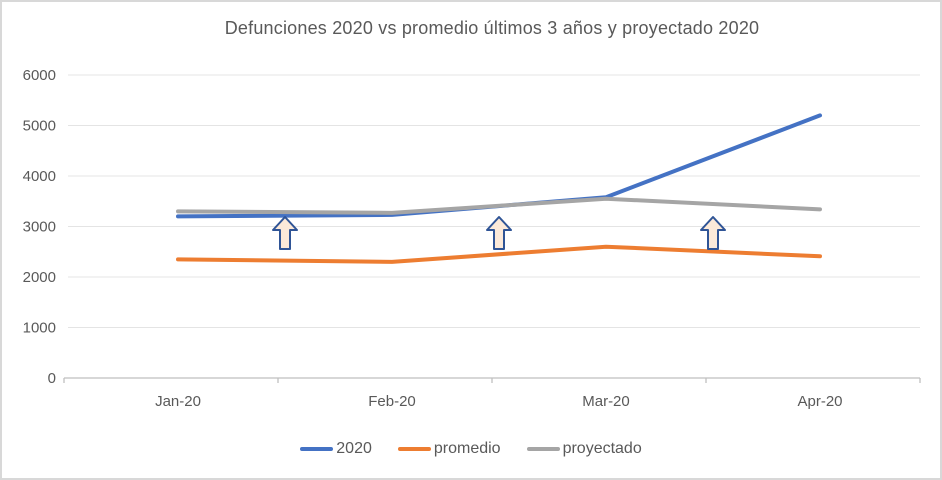 This screenshot has height=480, width=942. What do you see at coordinates (499, 205) in the screenshot?
I see `series-line-proyectado` at bounding box center [499, 205].